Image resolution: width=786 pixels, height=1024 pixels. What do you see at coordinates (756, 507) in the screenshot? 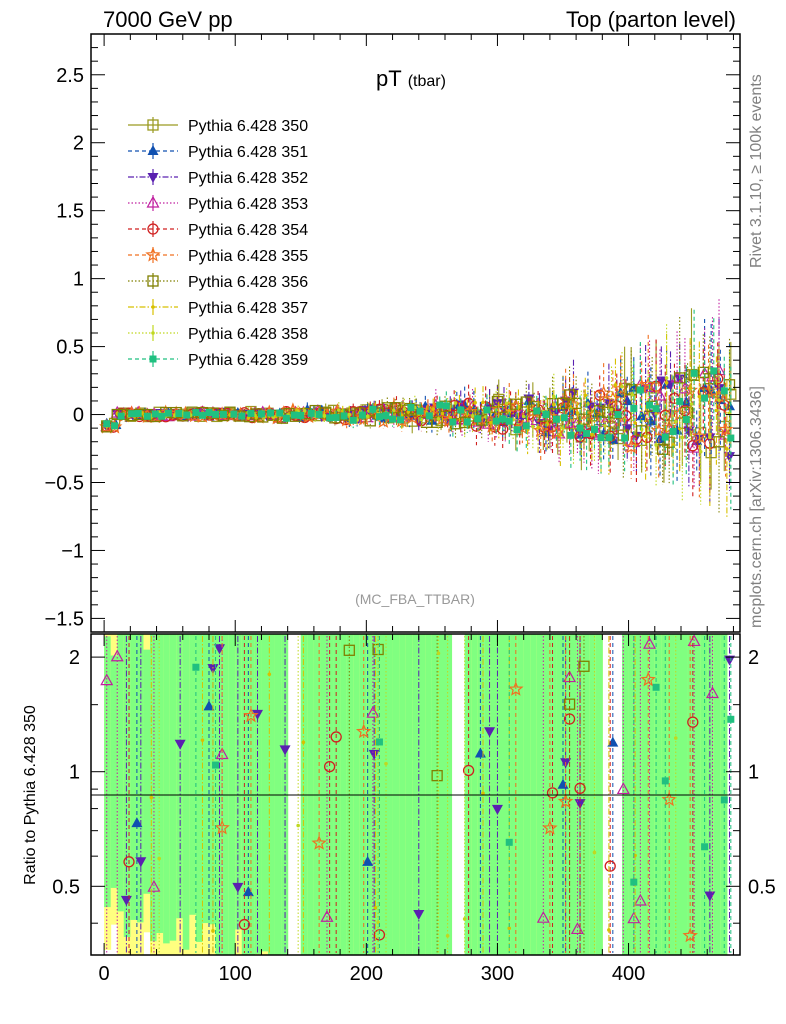
I see `mcplots-label: mcplots.cern.ch [arXiv:1306.3436]` at bounding box center [756, 507].